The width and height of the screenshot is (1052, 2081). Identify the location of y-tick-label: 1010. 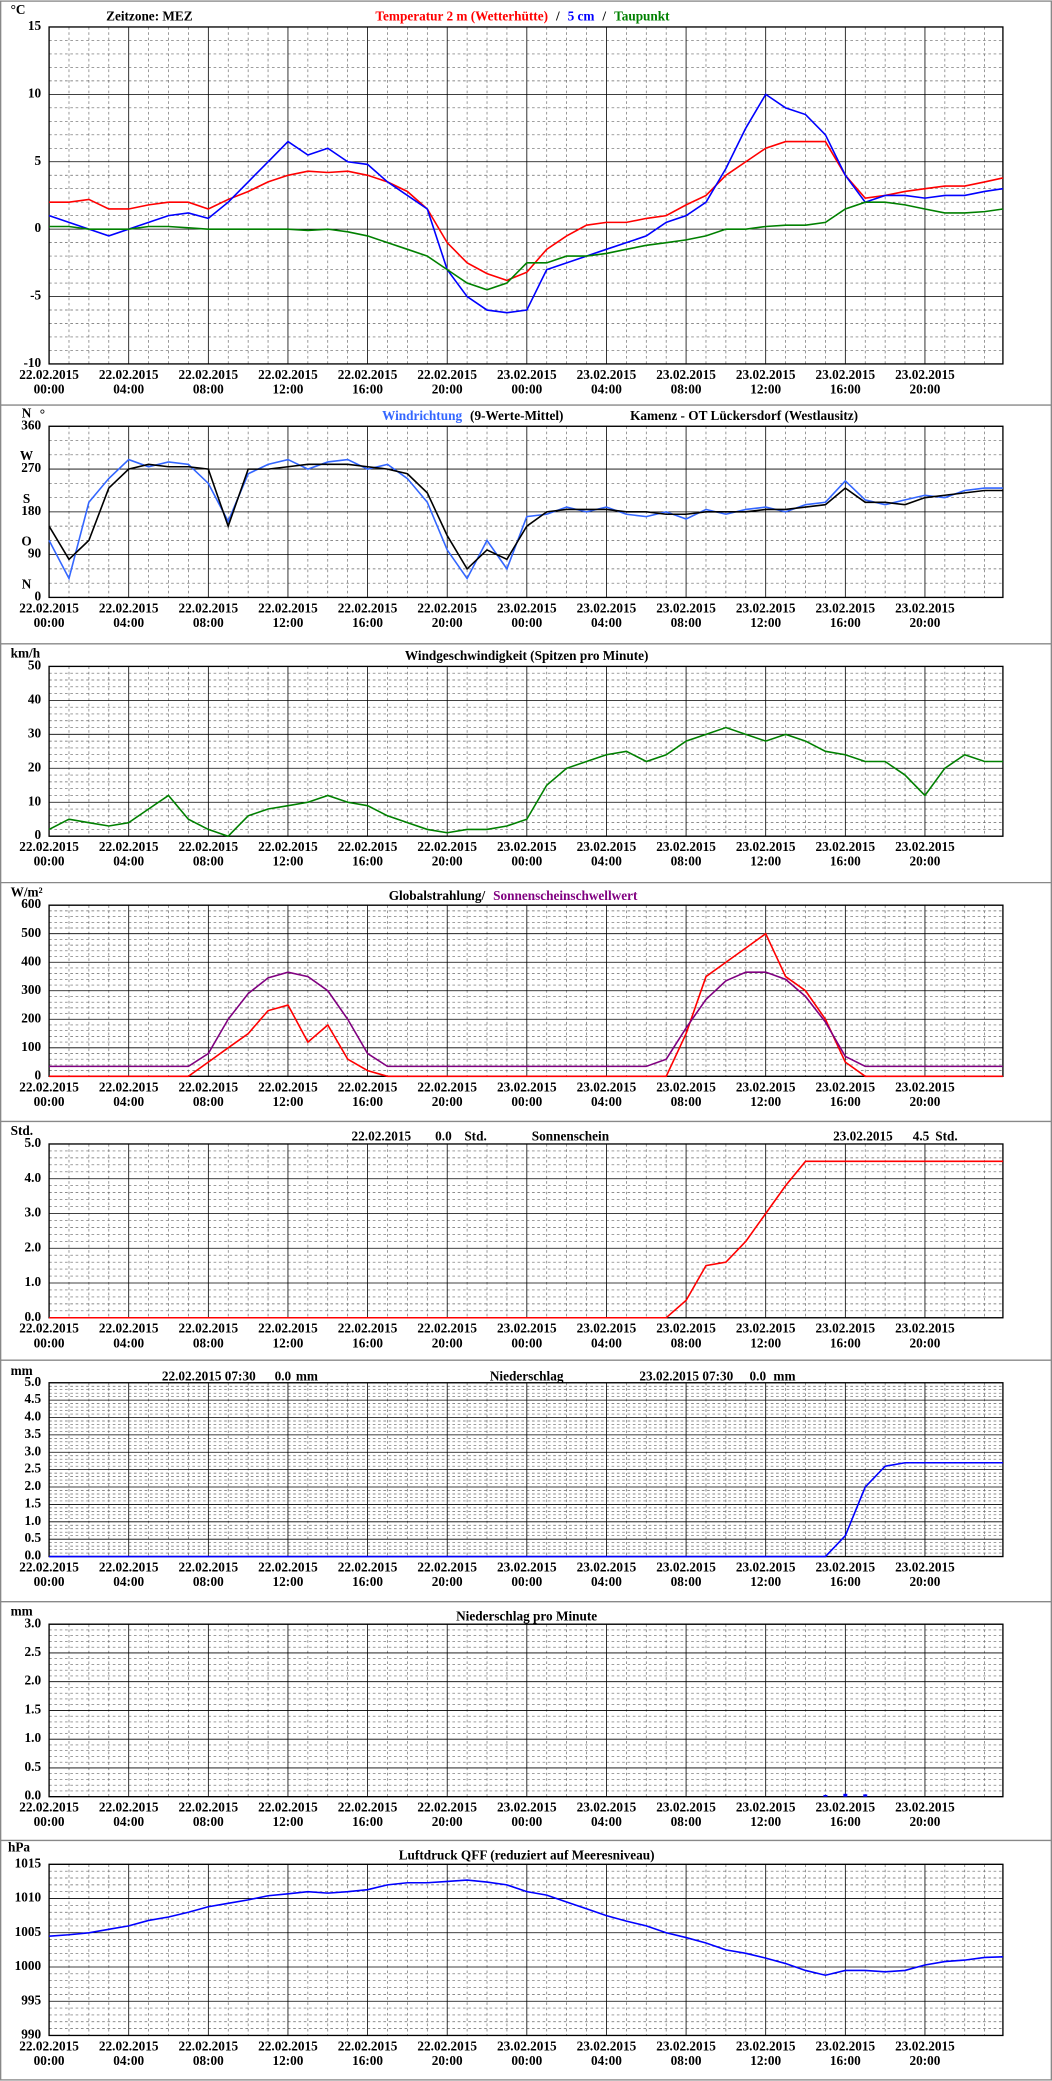
(28, 1897).